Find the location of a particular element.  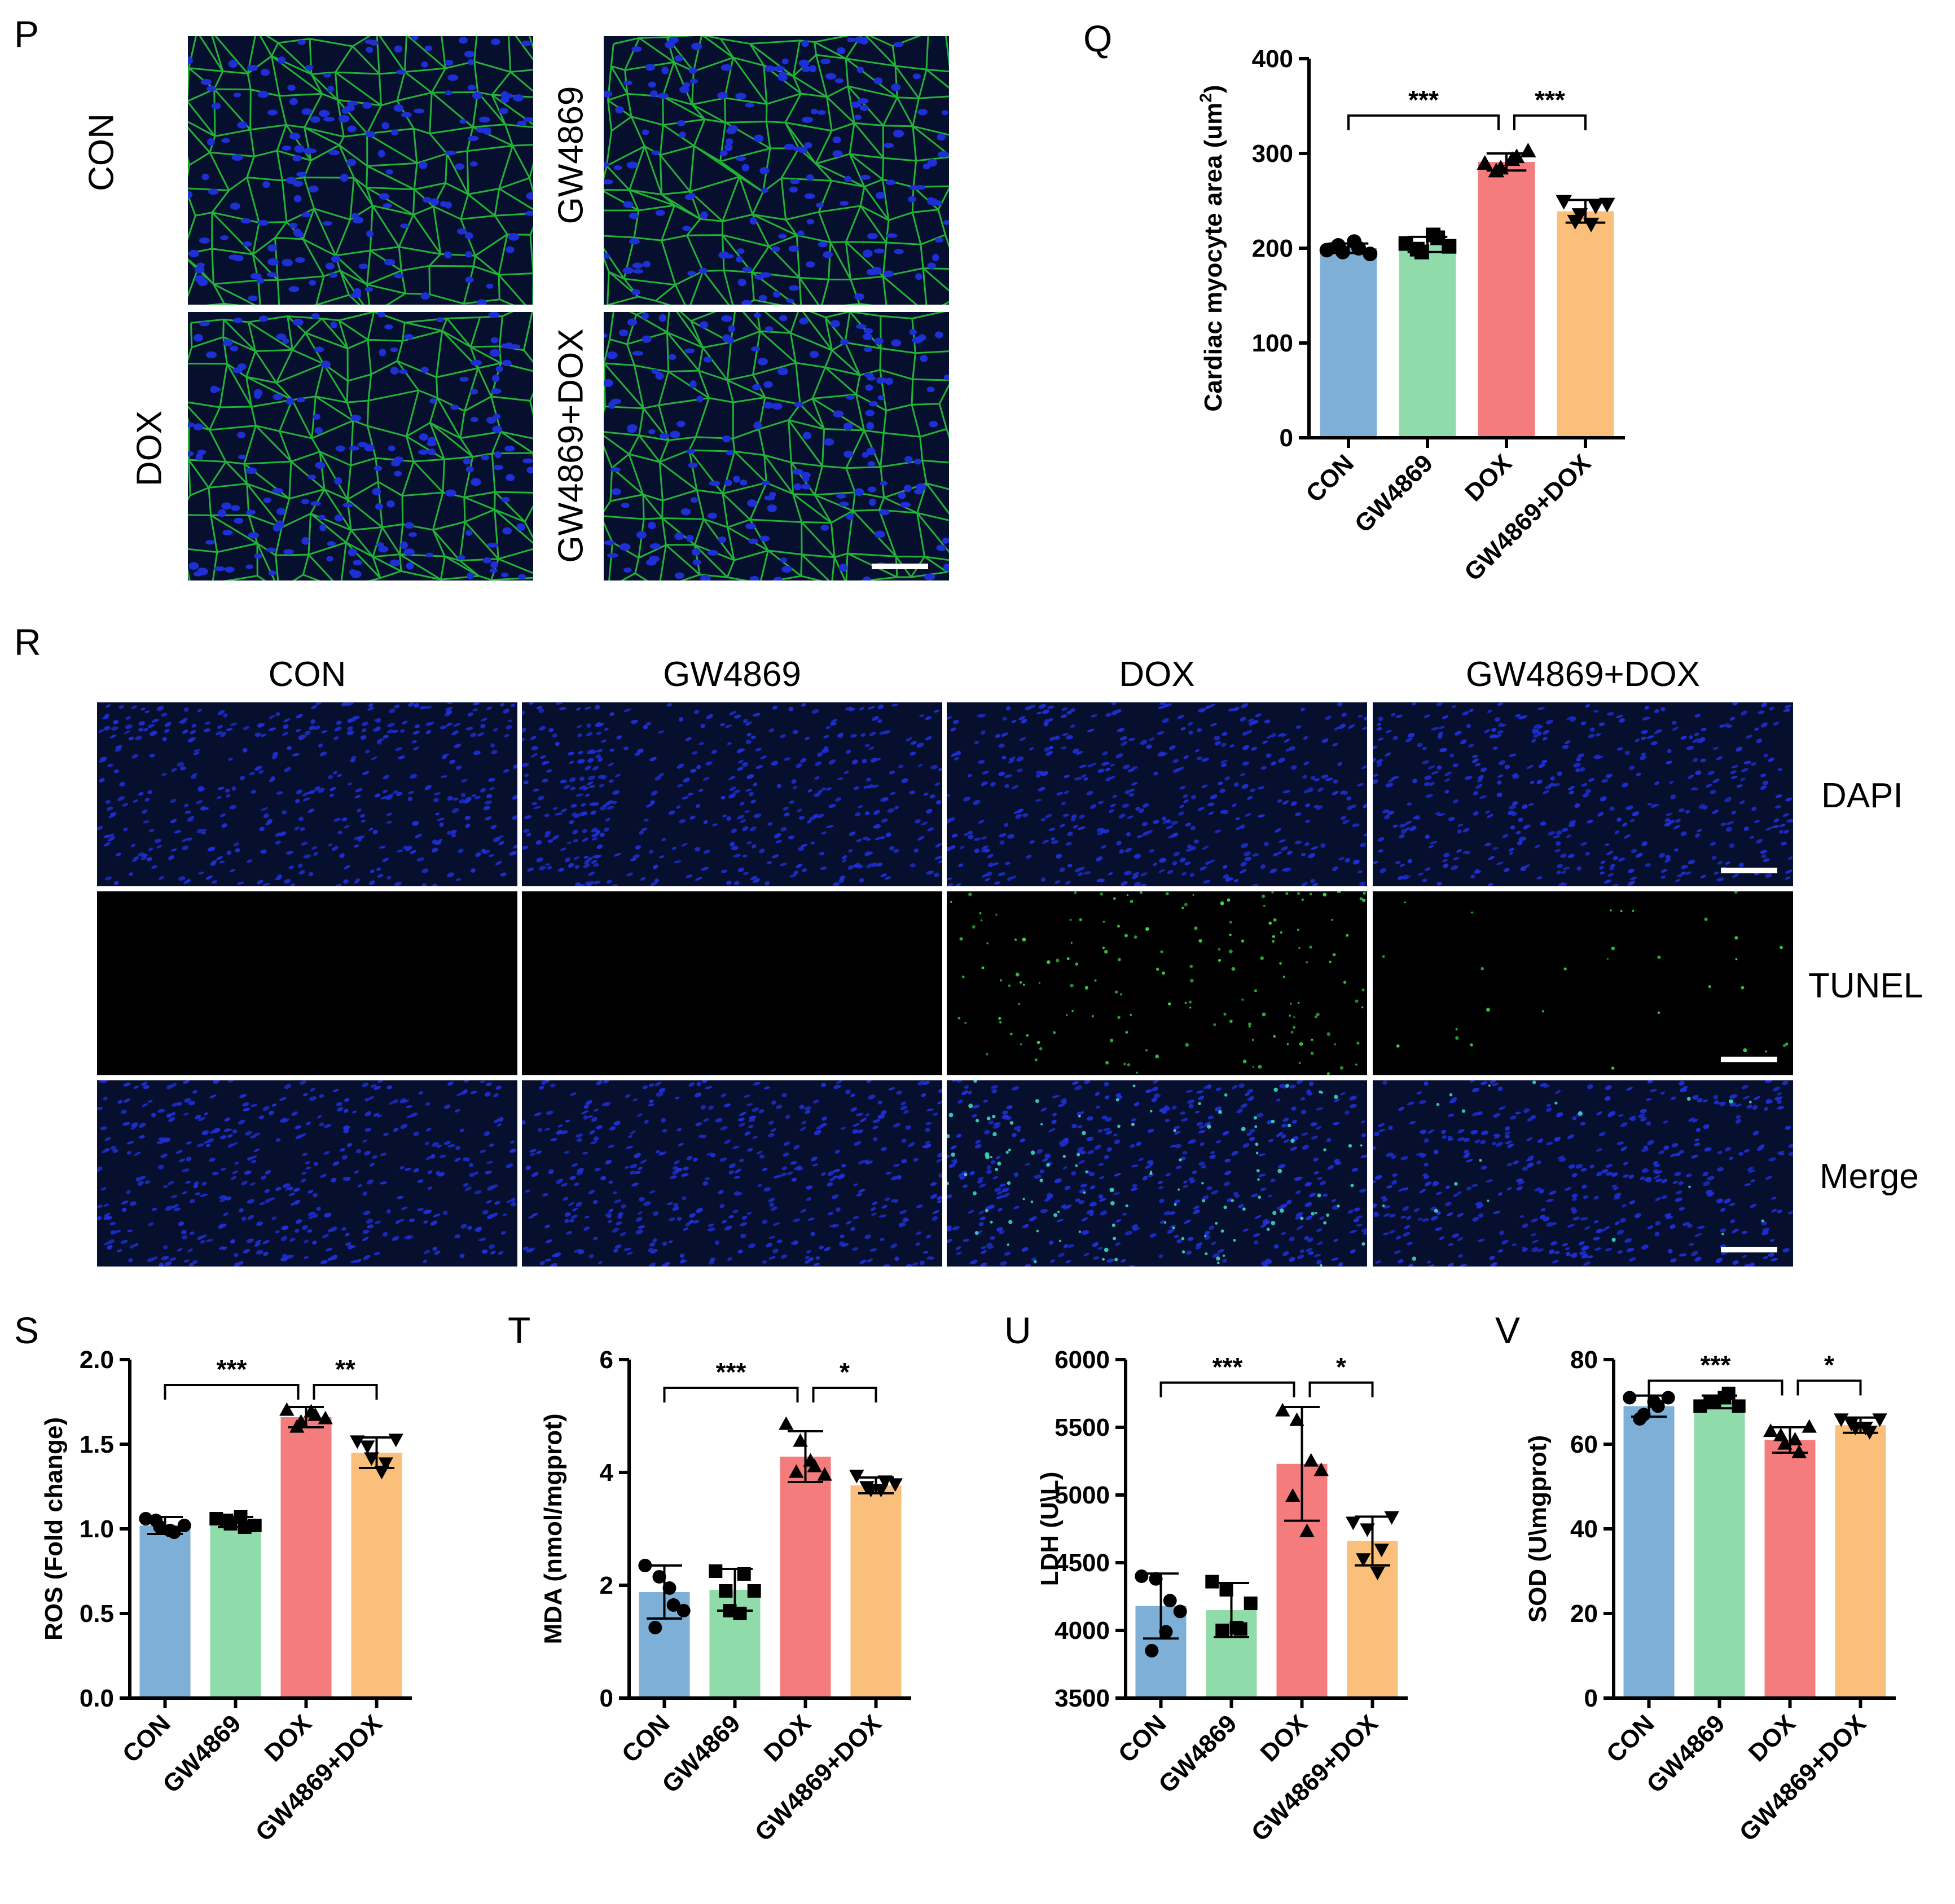

t-x-tick-label: GW4869+DOX is located at coordinates (818, 1777).